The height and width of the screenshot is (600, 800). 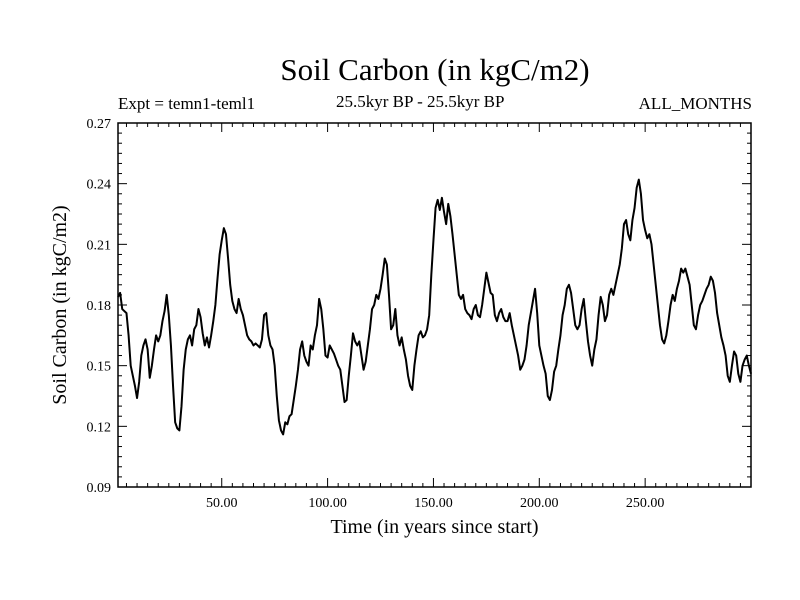 I want to click on x-tick-label: 100.00, so click(x=327, y=503).